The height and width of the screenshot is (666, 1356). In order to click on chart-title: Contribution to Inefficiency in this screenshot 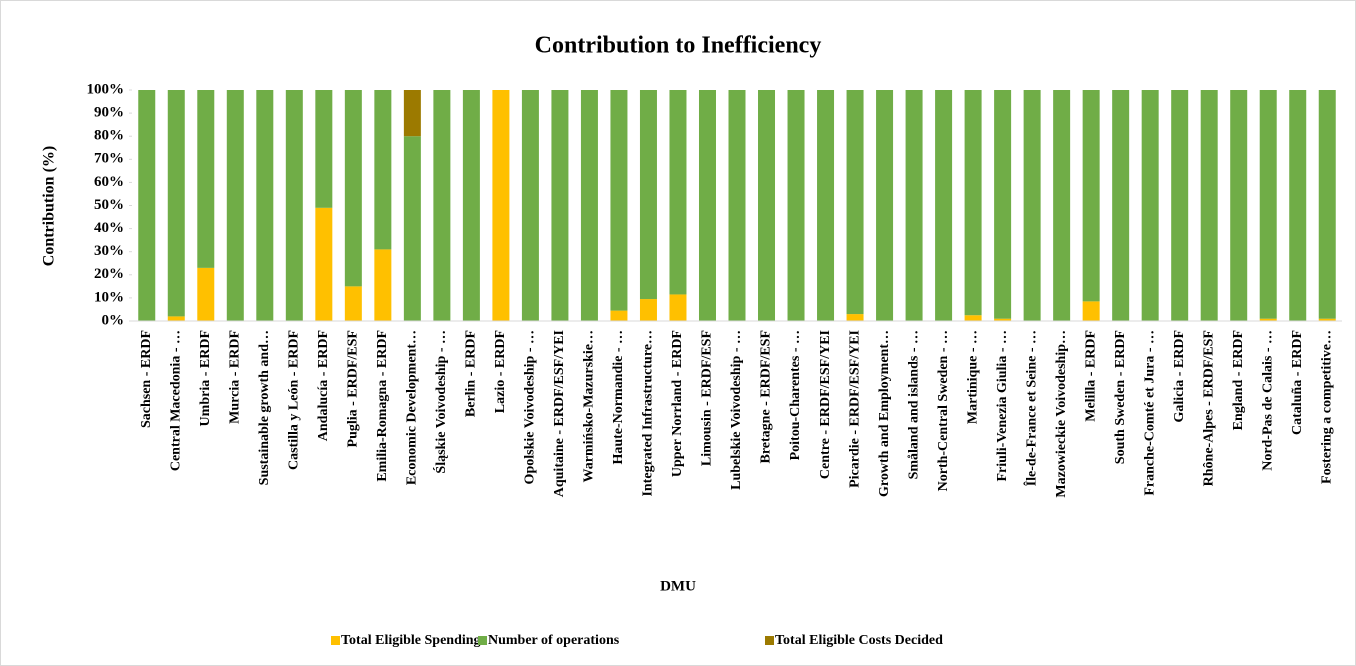, I will do `click(678, 46)`.